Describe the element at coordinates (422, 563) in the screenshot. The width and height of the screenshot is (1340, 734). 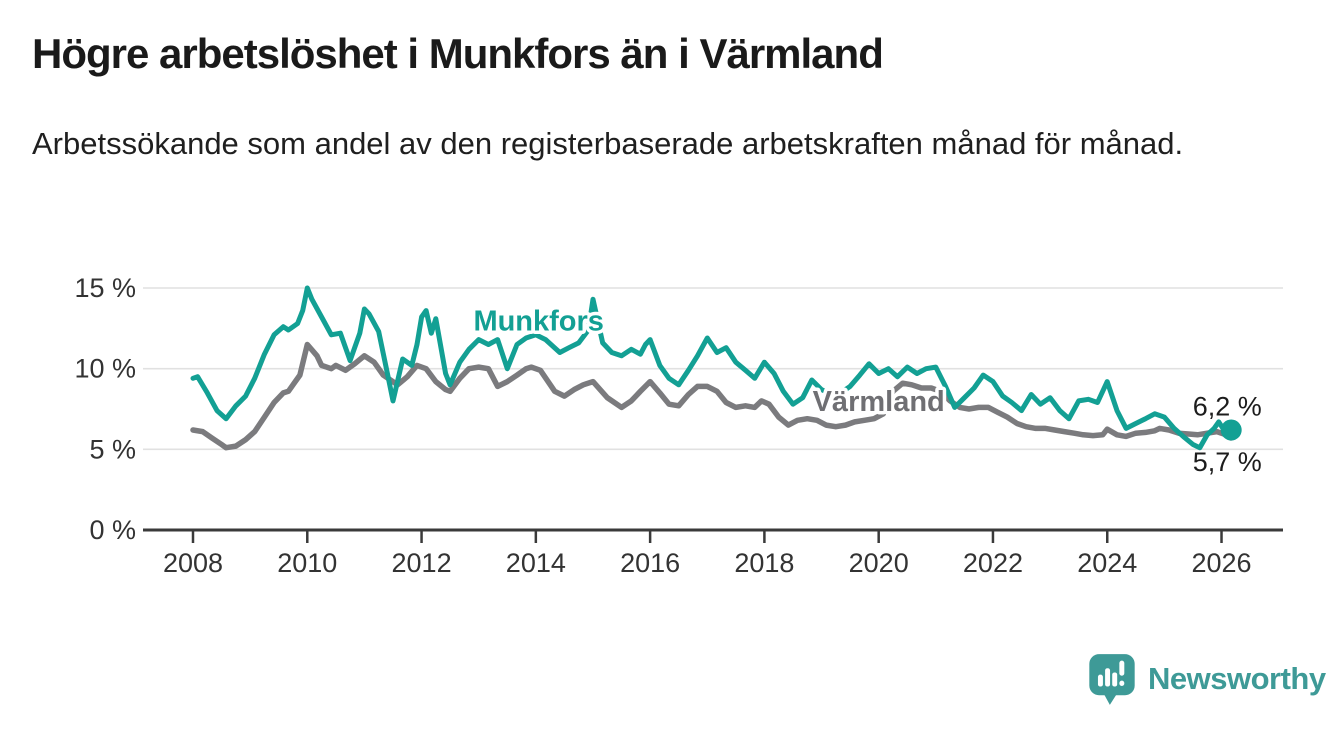
I see `x-axis-tick-label: 2012` at that location.